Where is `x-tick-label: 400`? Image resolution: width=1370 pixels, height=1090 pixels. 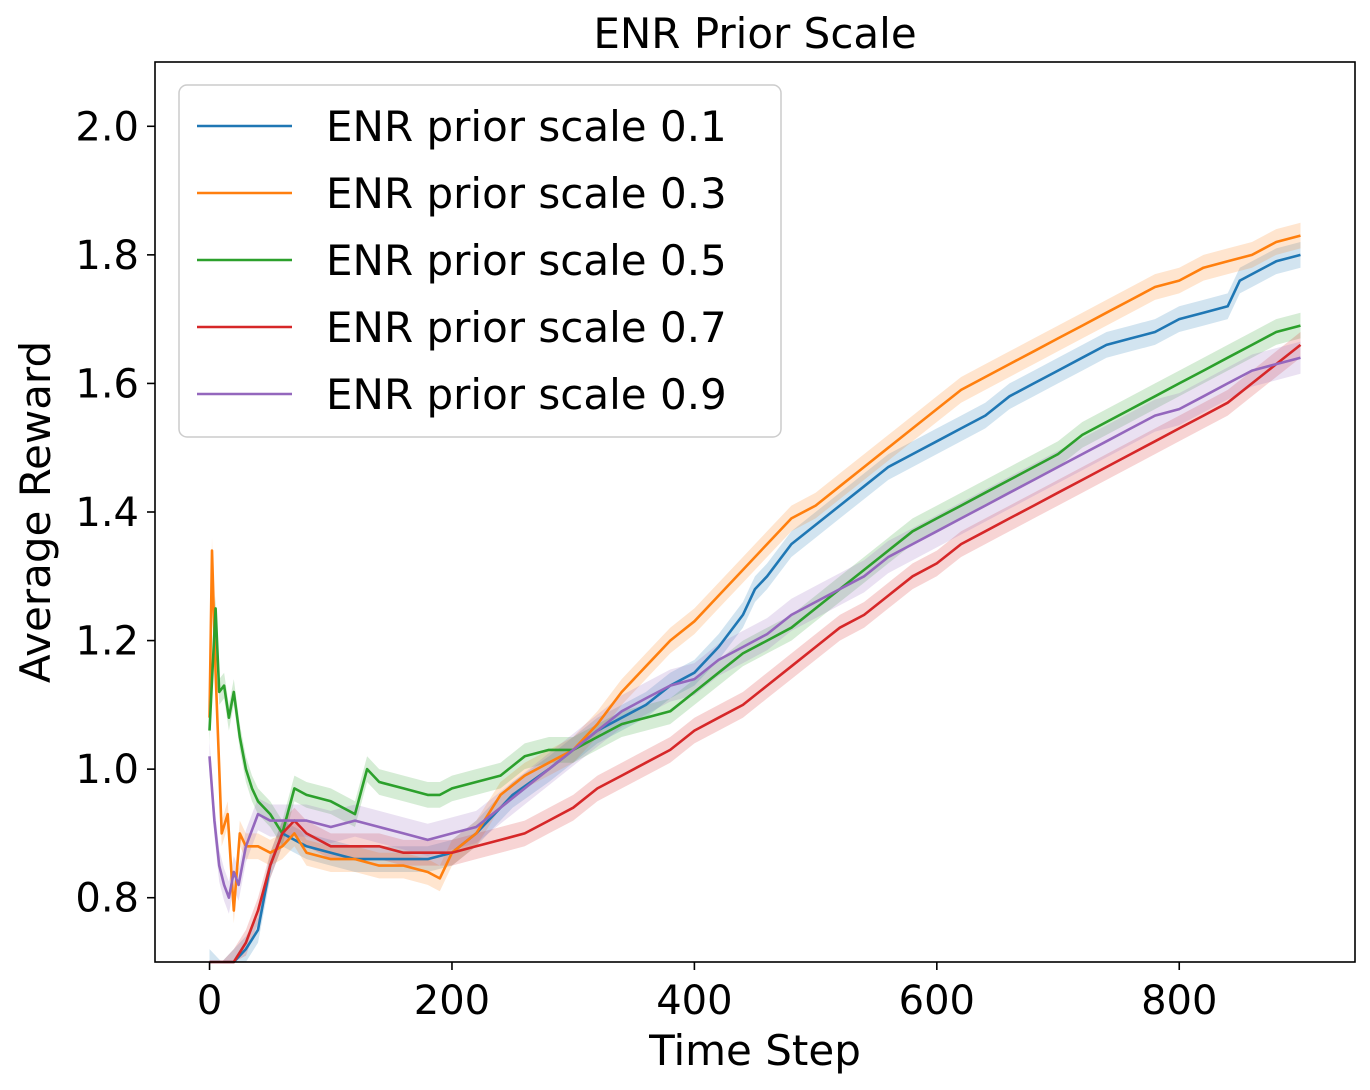
x-tick-label: 400 is located at coordinates (694, 1001).